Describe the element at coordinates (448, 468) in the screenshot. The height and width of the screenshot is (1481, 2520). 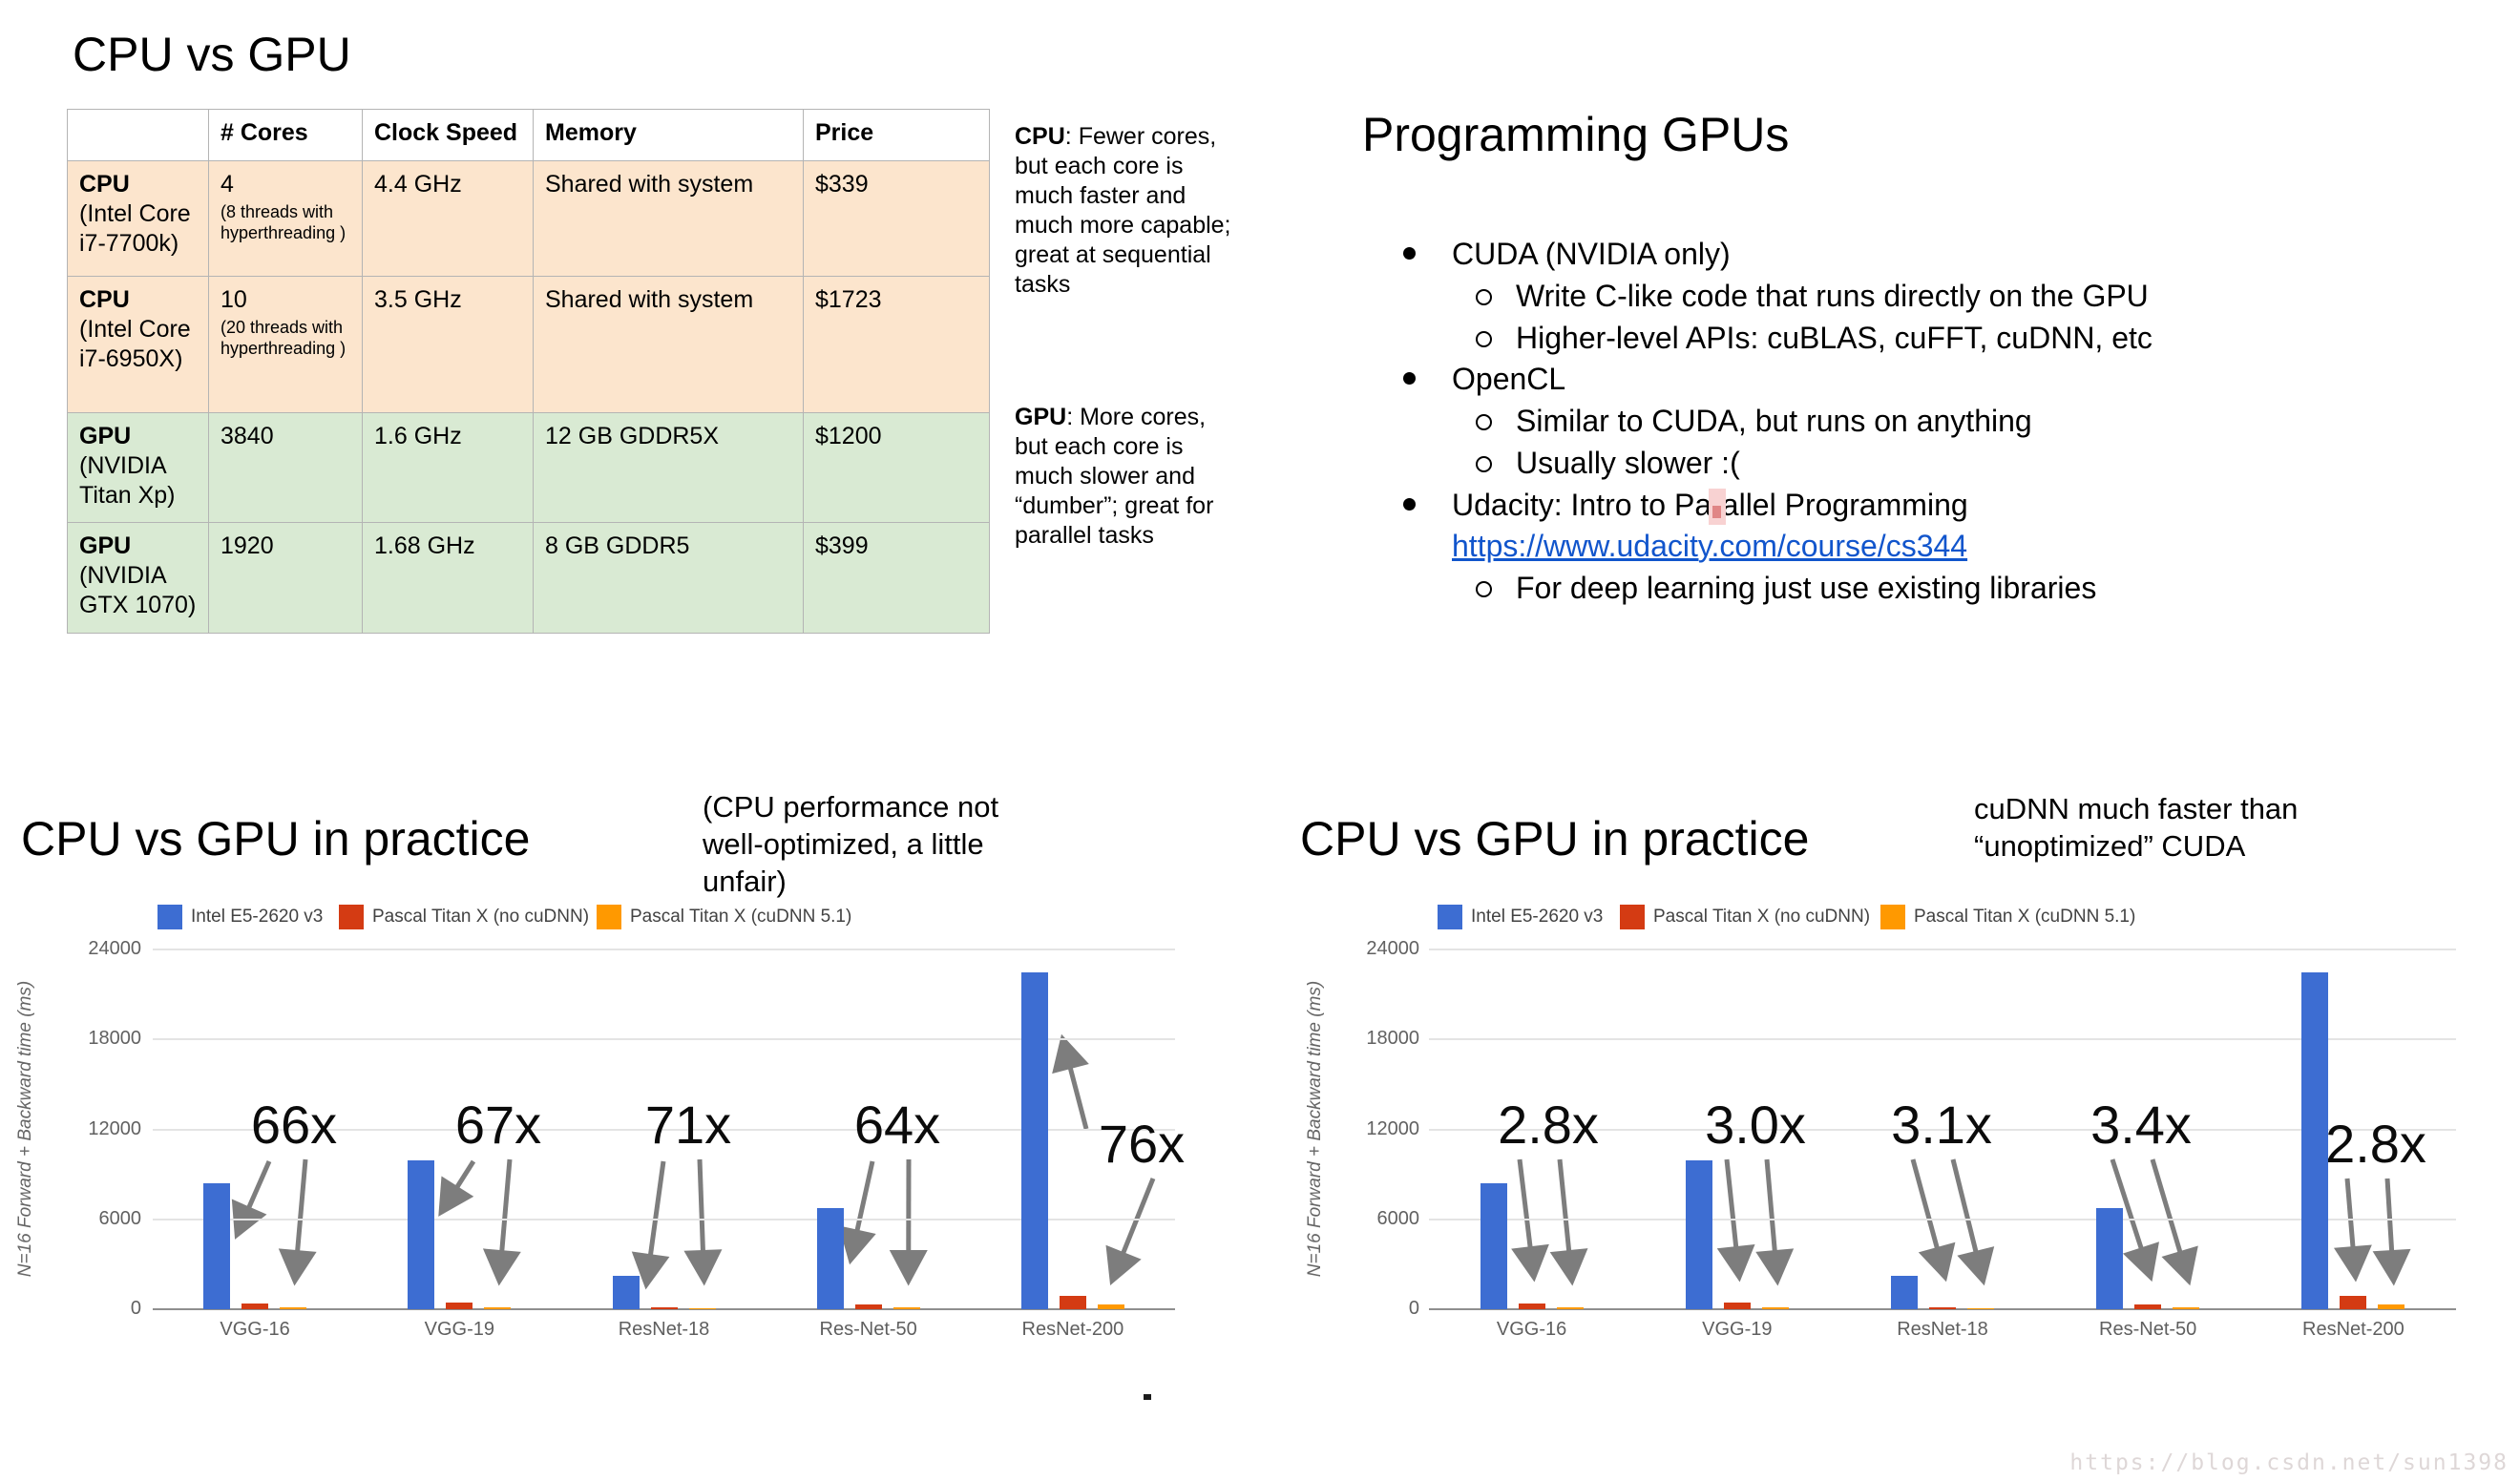
I see `table-cell-clock: 1.6 GHz` at that location.